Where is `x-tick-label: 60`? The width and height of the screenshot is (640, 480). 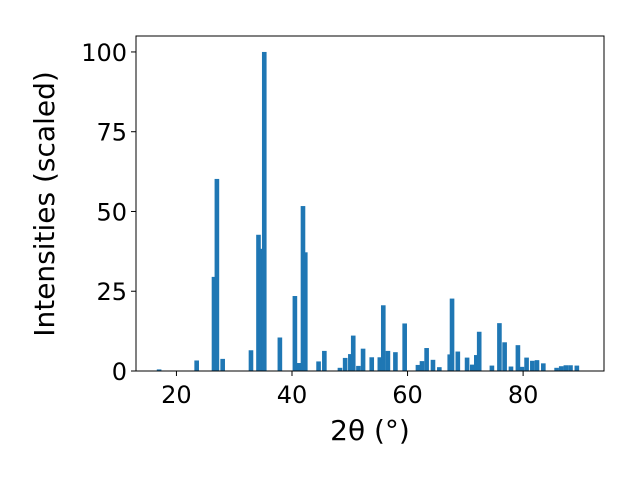
x-tick-label: 60 is located at coordinates (407, 395).